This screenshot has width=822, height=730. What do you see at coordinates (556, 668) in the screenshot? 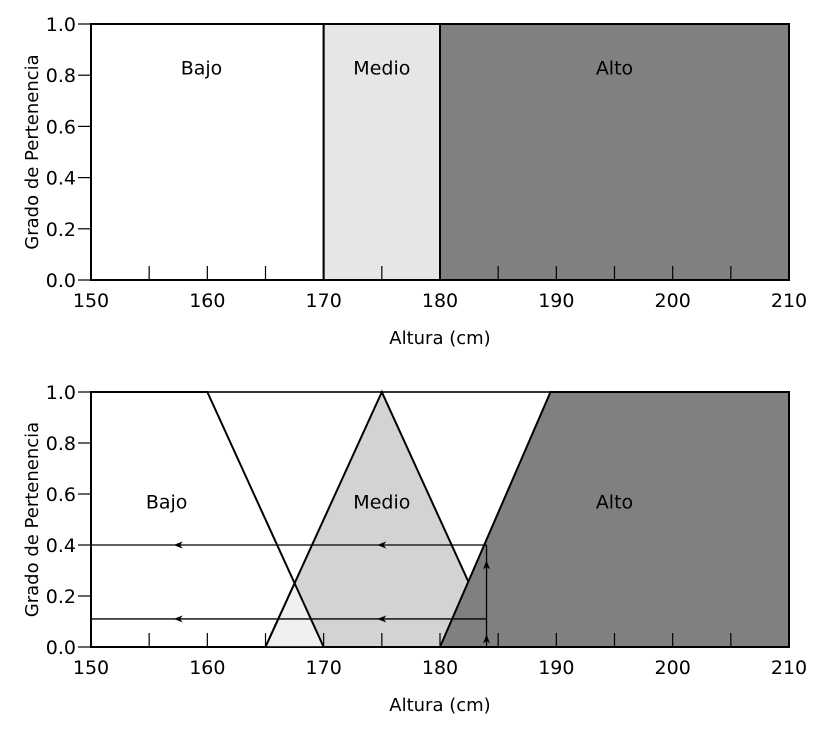
I see `fuzzy-x-tick-label: 190` at bounding box center [556, 668].